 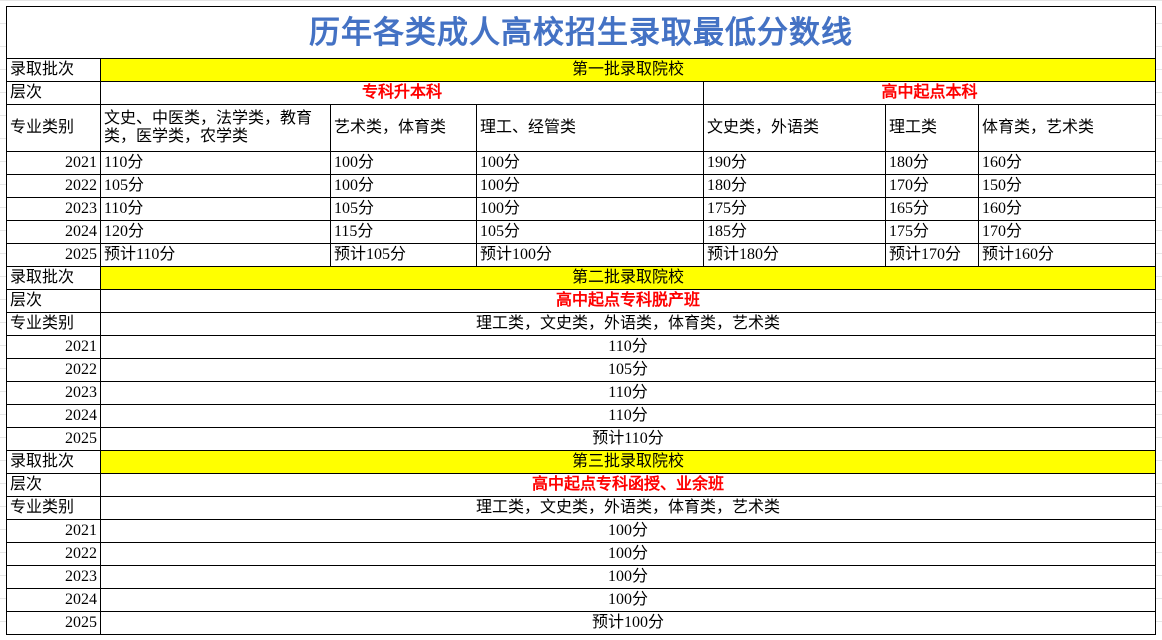 What do you see at coordinates (1067, 128) in the screenshot?
I see `batch1-category: 体育类，艺术类` at bounding box center [1067, 128].